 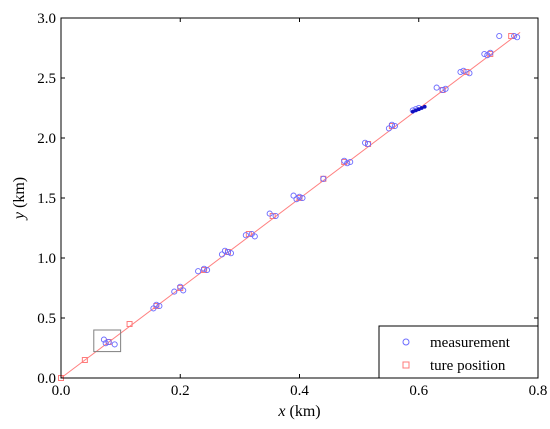 What do you see at coordinates (424, 106) in the screenshot?
I see `highlight-point` at bounding box center [424, 106].